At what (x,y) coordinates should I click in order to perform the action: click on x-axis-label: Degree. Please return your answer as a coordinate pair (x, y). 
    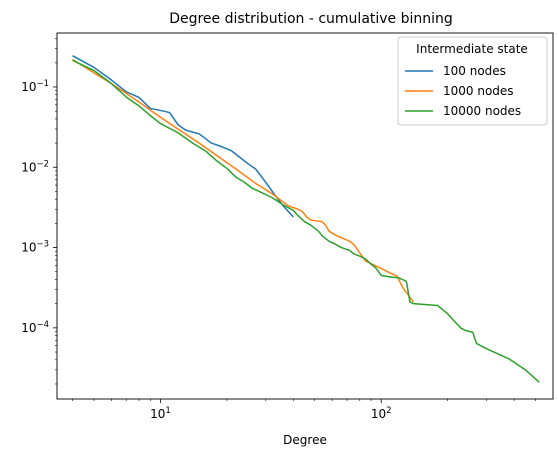
    Looking at the image, I should click on (305, 440).